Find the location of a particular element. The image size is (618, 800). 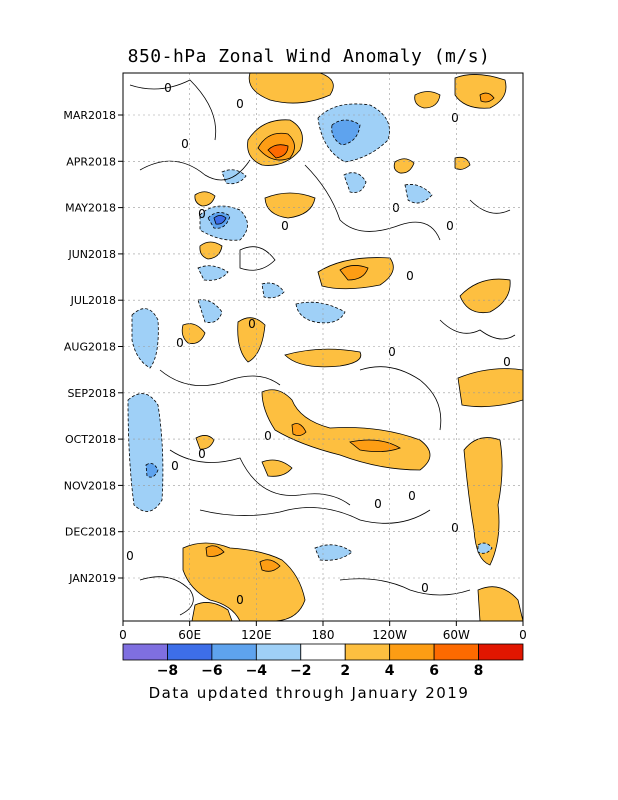

colorbar-label: −2 is located at coordinates (300, 671).